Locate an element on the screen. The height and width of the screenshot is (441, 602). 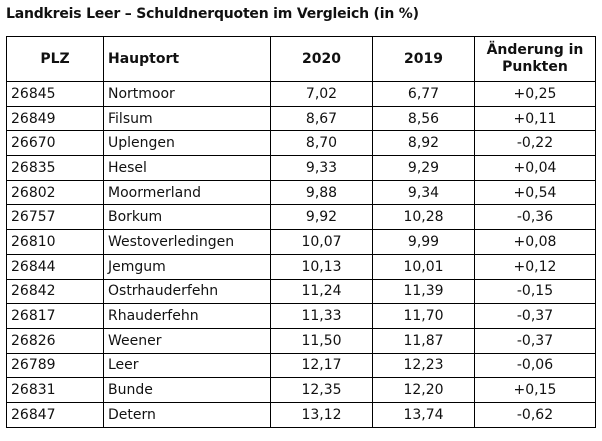
cell-2019: 9,29 is located at coordinates (423, 168).